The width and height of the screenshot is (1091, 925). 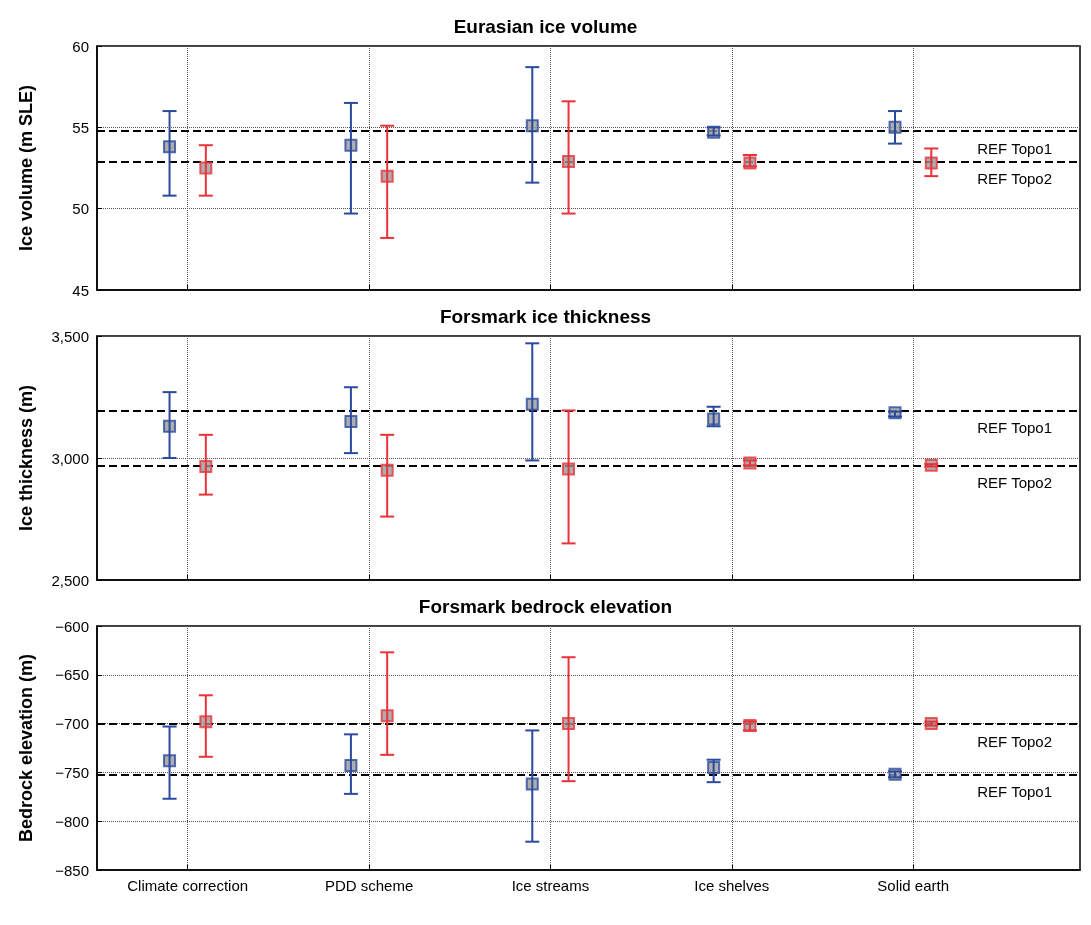 I want to click on chart-title: Eurasian ice volume, so click(x=545, y=26).